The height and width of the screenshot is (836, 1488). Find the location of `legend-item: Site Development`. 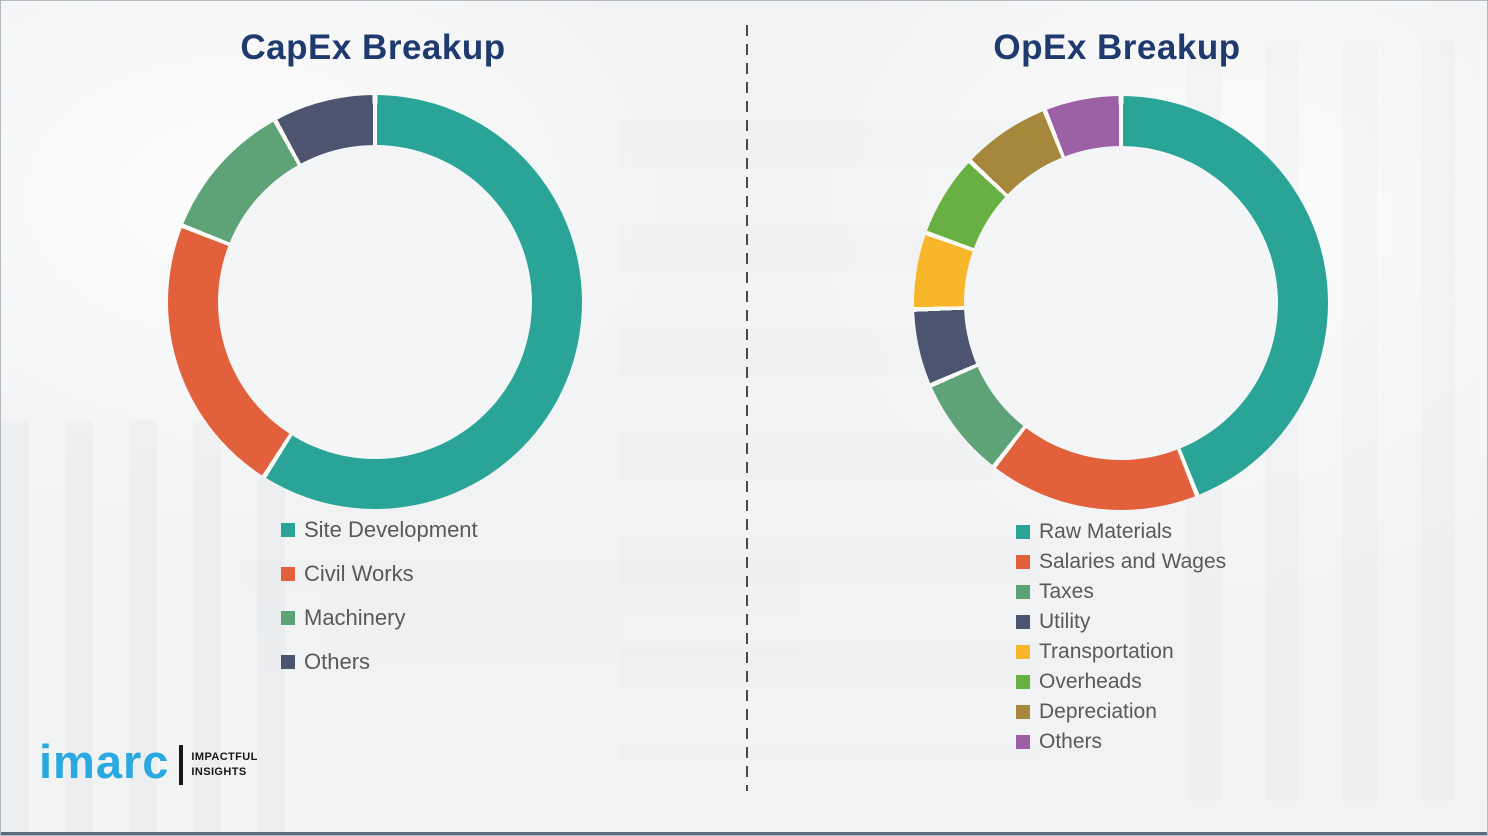

legend-item: Site Development is located at coordinates (379, 530).